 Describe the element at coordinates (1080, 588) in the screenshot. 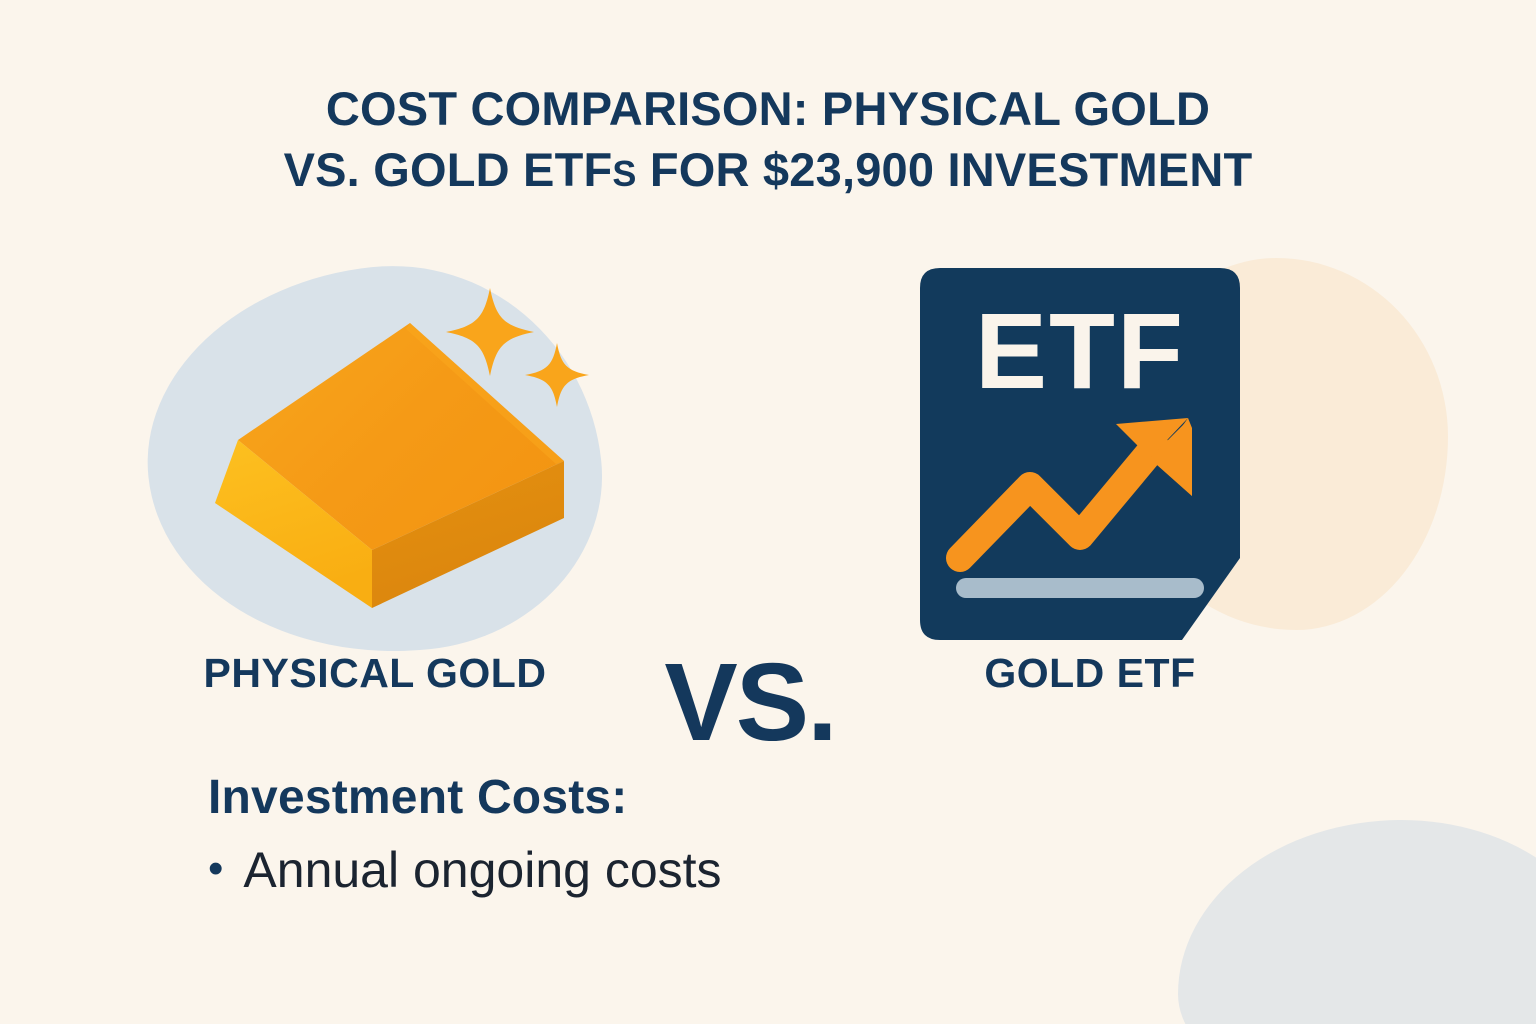

I see `etf-card-bottom-bar` at that location.